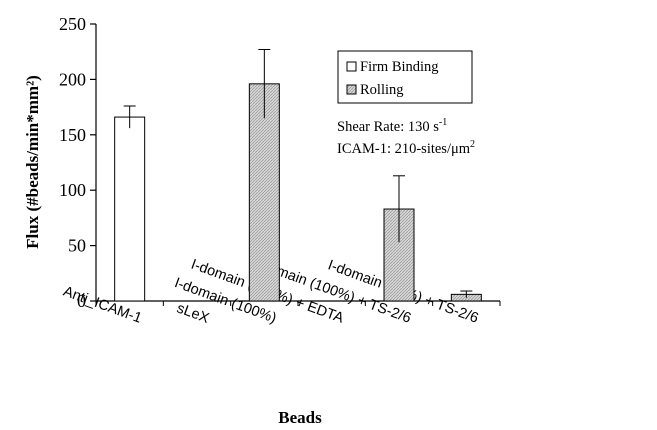 Image resolution: width=657 pixels, height=430 pixels. I want to click on legend-swatch-firm-binding, so click(351, 66).